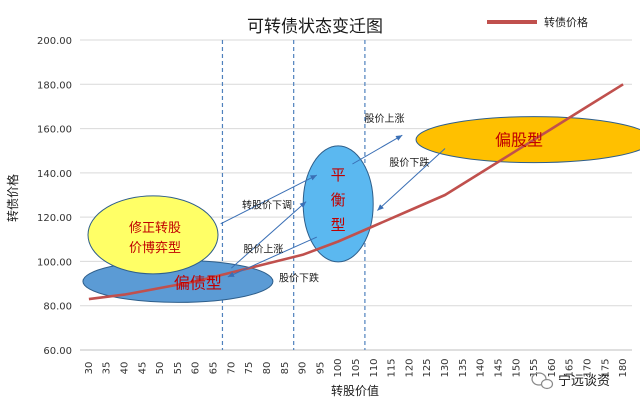  What do you see at coordinates (427, 367) in the screenshot?
I see `x-tick-label: 125` at bounding box center [427, 367].